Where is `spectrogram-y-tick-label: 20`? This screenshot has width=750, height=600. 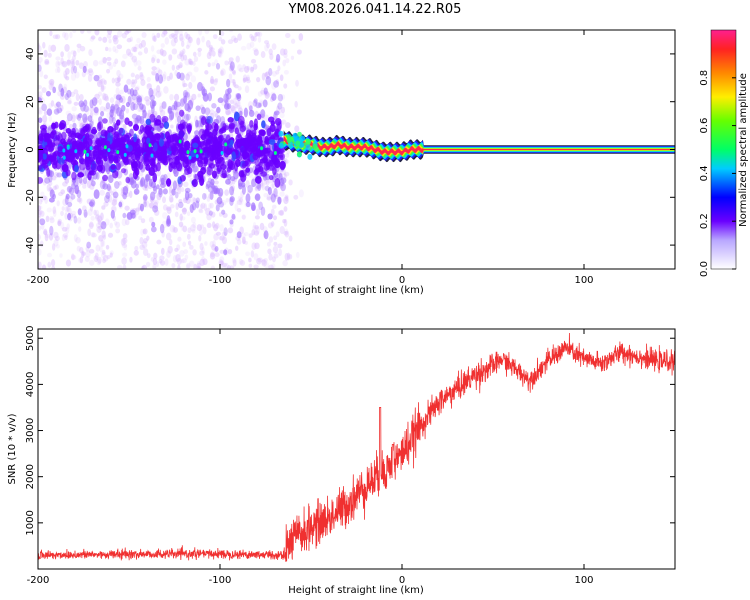 spectrogram-y-tick-label: 20 is located at coordinates (30, 101).